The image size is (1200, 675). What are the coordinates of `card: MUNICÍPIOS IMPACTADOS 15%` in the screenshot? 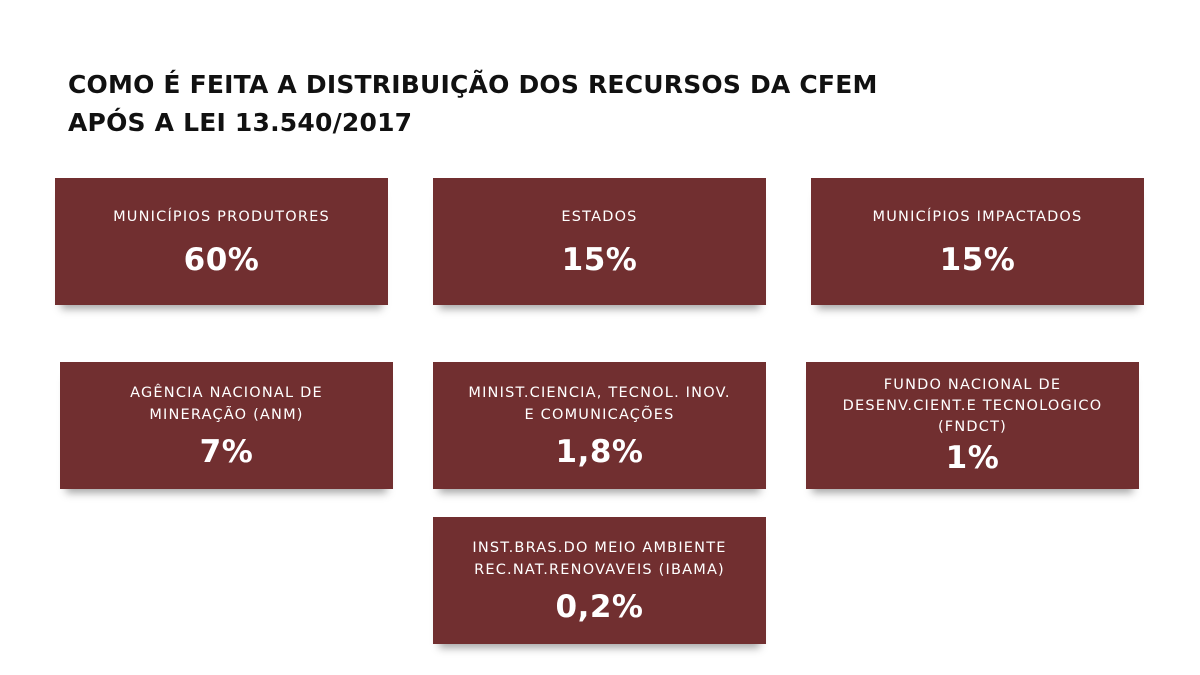 It's located at (977, 241).